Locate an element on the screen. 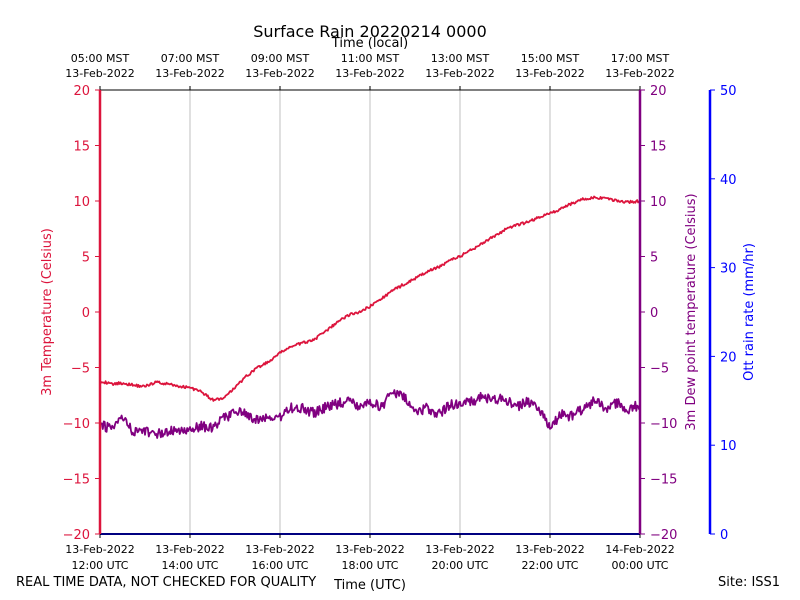  x-tick-label-local-time: 11:00 MST is located at coordinates (370, 58).